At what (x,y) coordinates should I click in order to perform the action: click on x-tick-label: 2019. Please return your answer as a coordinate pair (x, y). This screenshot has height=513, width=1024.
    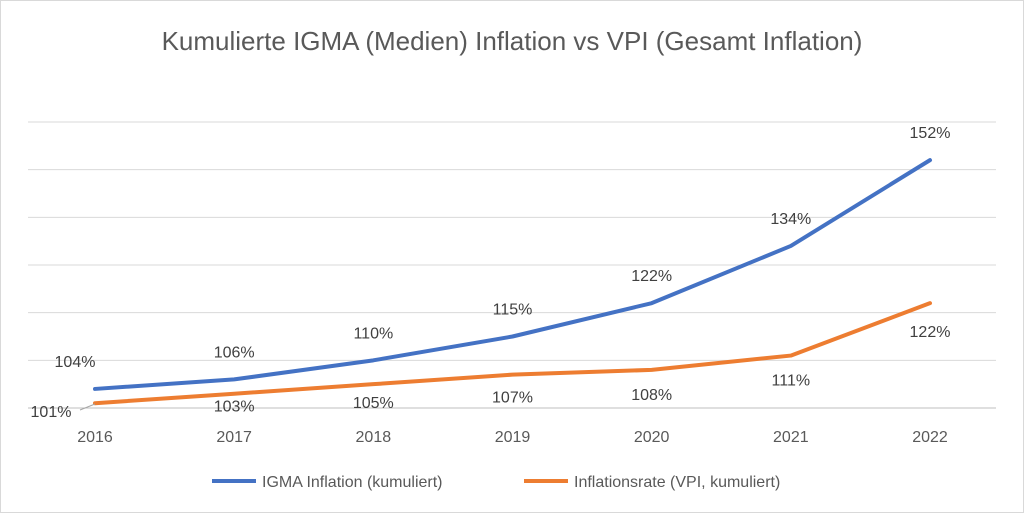
    Looking at the image, I should click on (513, 437).